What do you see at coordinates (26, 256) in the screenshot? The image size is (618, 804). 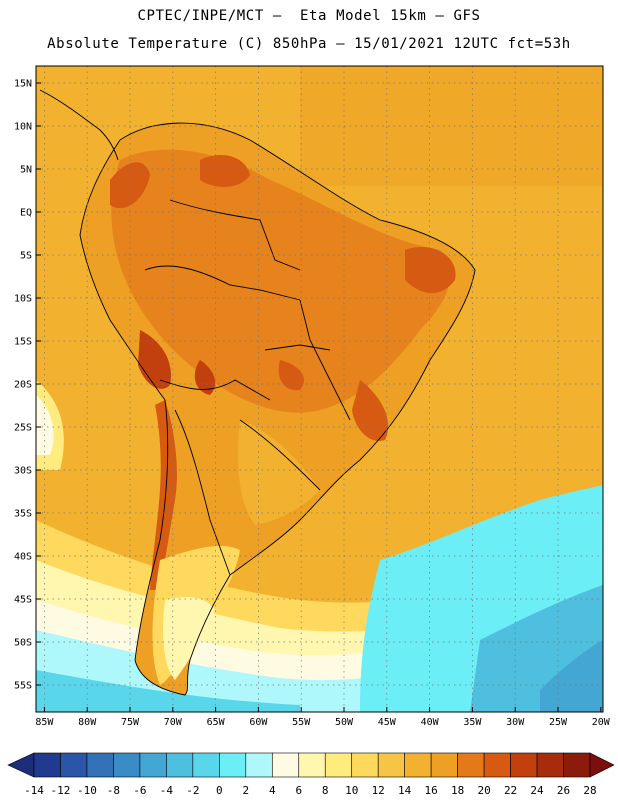 I see `lat-tick-label: 5S` at bounding box center [26, 256].